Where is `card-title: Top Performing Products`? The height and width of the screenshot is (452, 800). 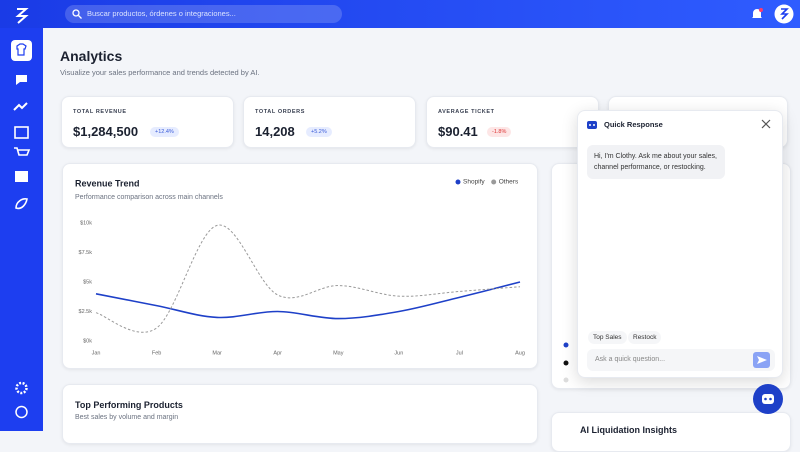
card-title: Top Performing Products is located at coordinates (129, 405).